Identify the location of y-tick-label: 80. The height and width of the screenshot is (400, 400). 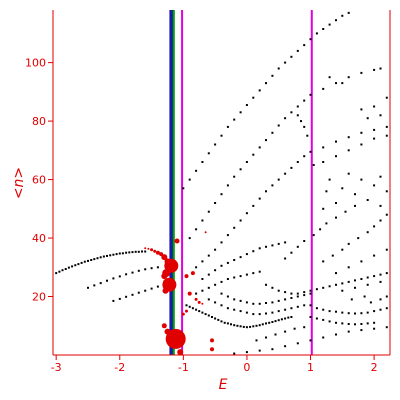
(39, 121).